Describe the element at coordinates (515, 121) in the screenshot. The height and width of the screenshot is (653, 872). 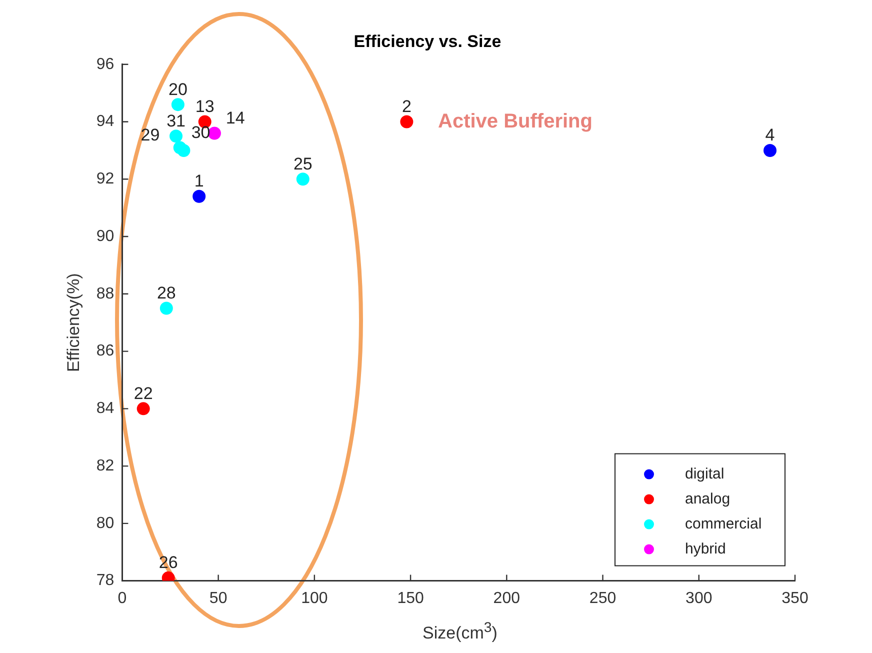
I see `annotation: Active Buffering` at that location.